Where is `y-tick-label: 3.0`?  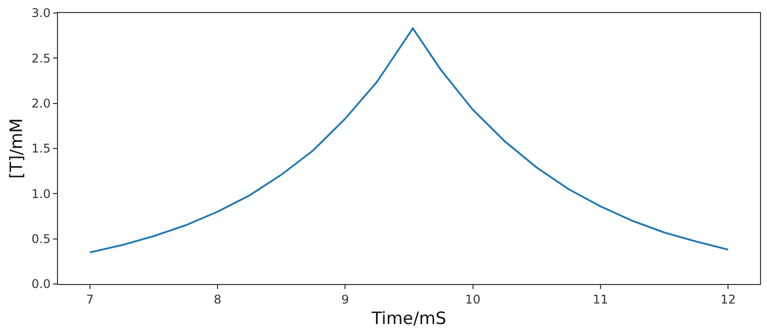
y-tick-label: 3.0 is located at coordinates (41, 13).